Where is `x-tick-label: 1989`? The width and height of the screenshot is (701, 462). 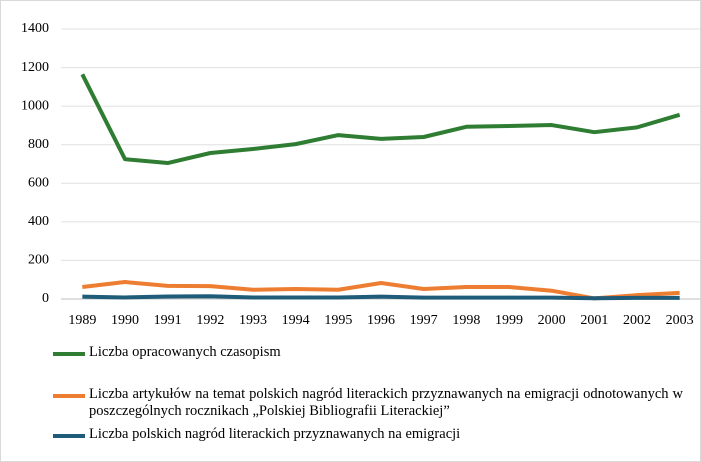 x-tick-label: 1989 is located at coordinates (82, 320).